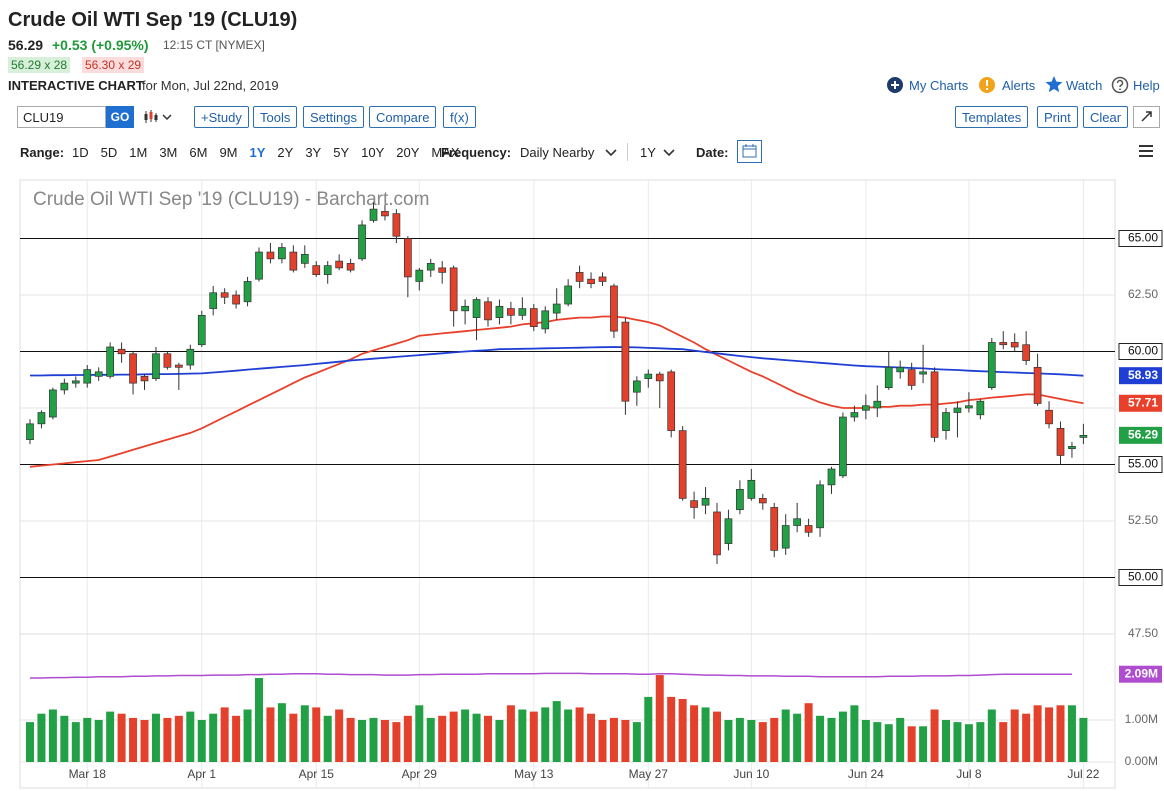 This screenshot has height=791, width=1164. What do you see at coordinates (109, 152) in the screenshot?
I see `range-option: 5D` at bounding box center [109, 152].